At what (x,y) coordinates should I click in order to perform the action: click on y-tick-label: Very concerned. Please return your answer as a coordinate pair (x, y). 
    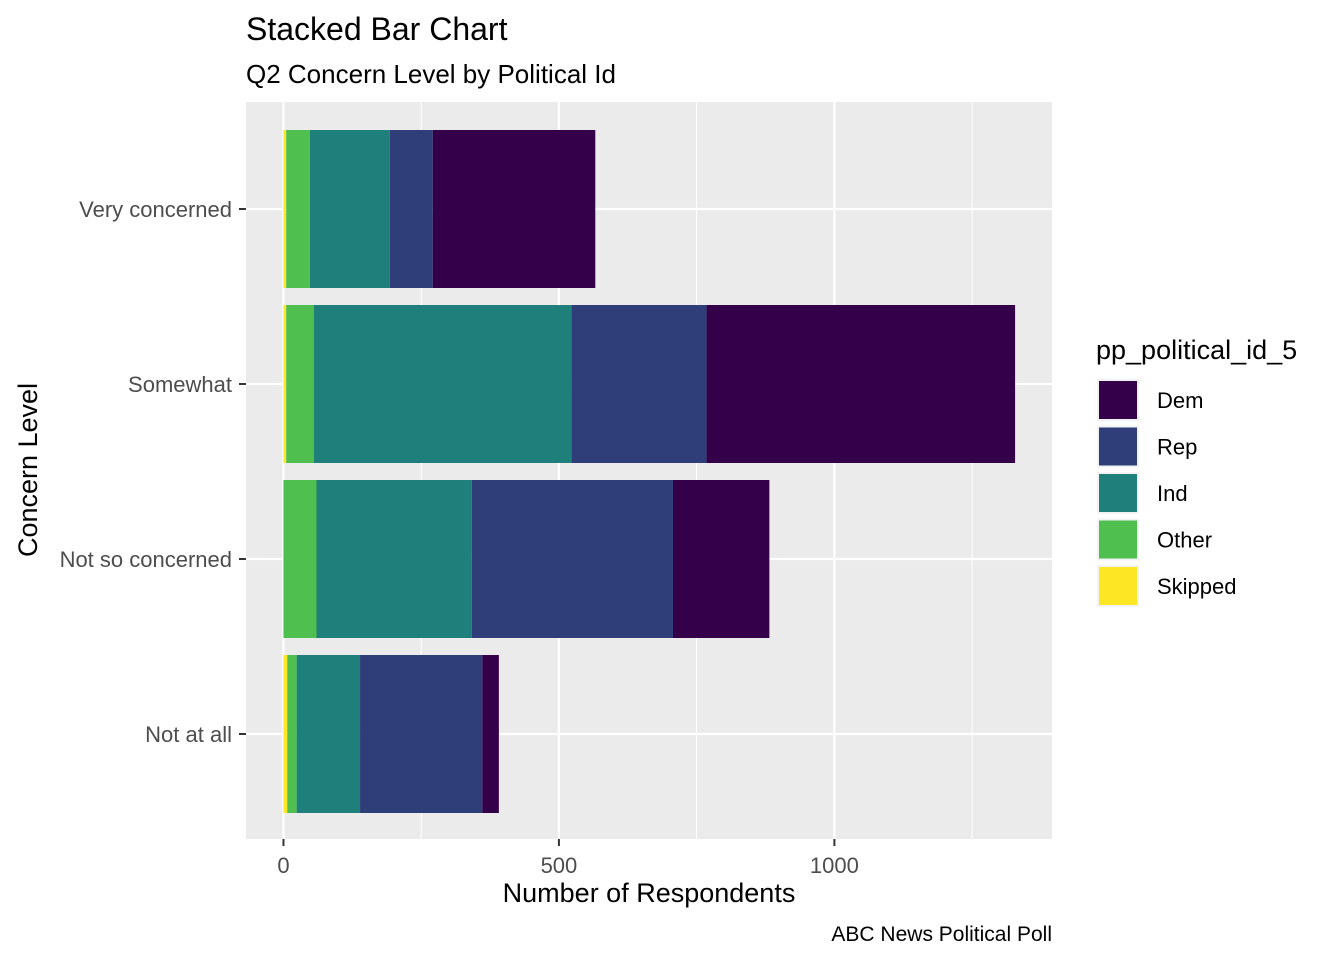
    Looking at the image, I should click on (155, 209).